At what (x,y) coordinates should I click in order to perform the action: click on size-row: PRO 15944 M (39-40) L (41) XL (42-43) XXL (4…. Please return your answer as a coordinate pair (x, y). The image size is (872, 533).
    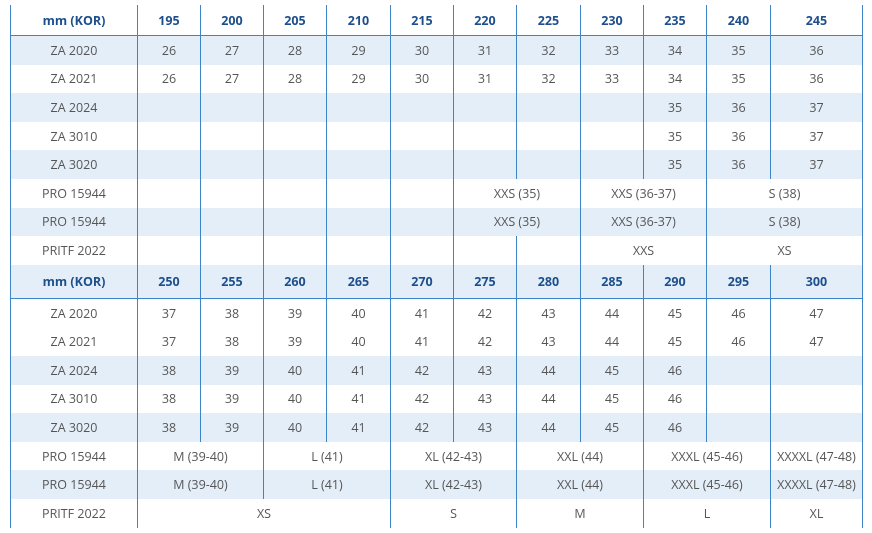
    Looking at the image, I should click on (436, 456).